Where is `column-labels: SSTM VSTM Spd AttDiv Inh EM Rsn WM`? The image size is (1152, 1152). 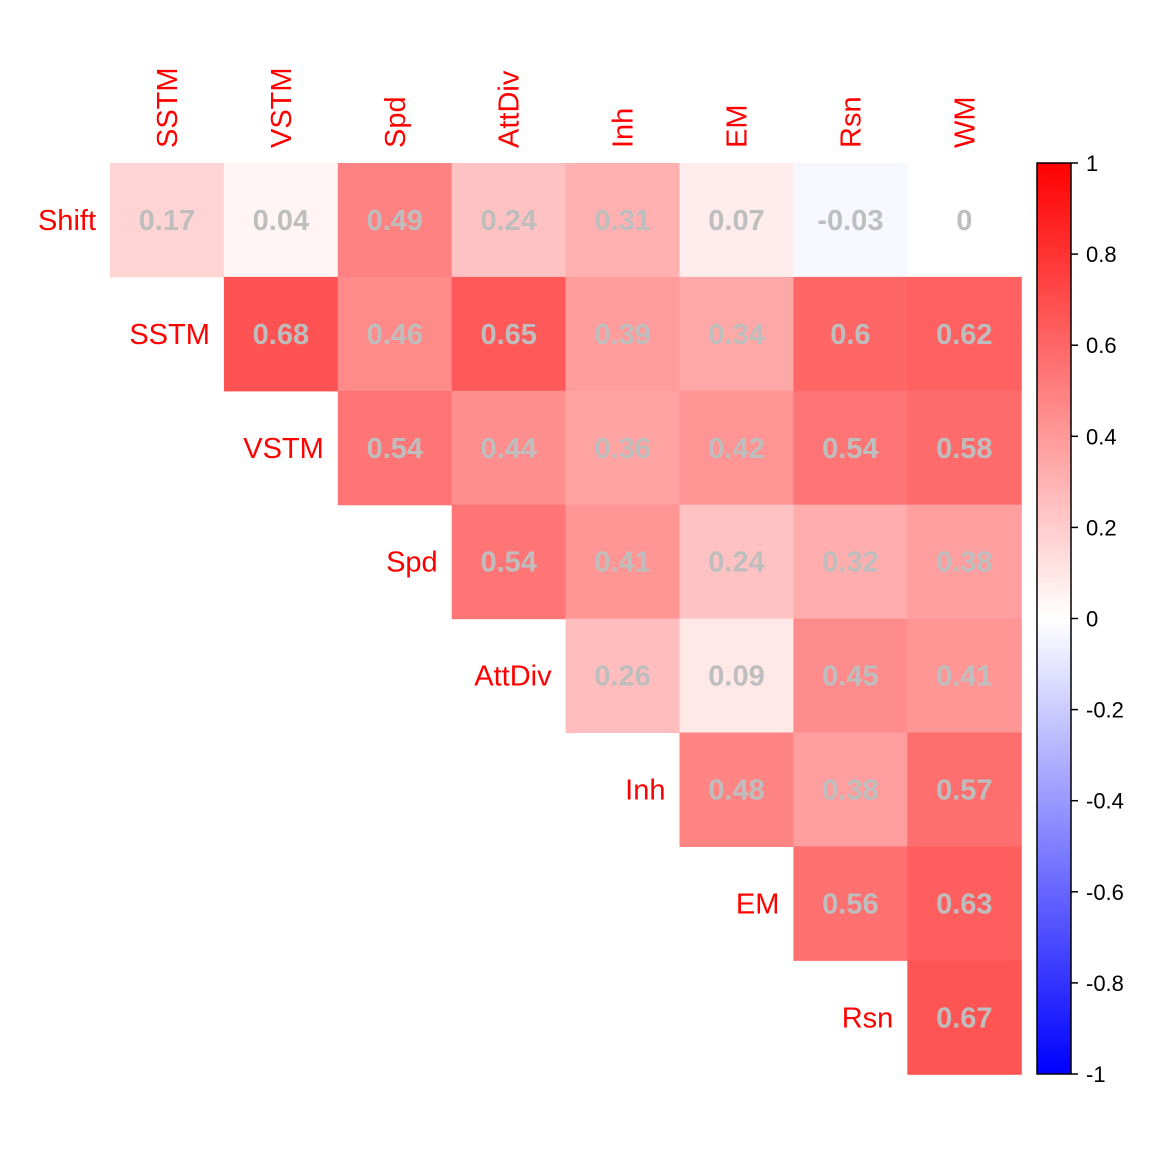
column-labels: SSTM VSTM Spd AttDiv Inh EM Rsn WM is located at coordinates (566, 107).